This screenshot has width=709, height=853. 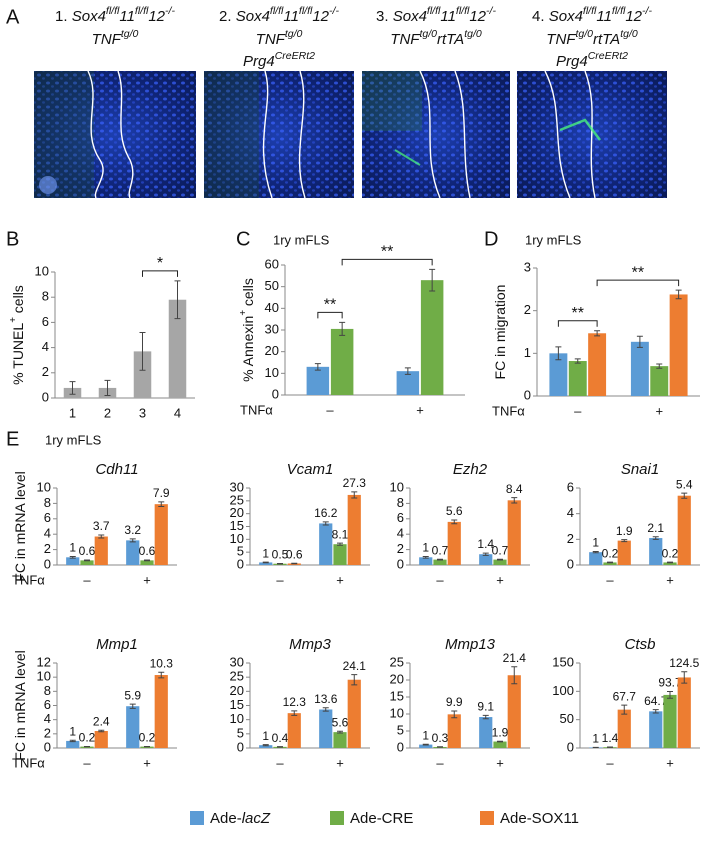 What do you see at coordinates (454, 511) in the screenshot?
I see `data-label: 5.6` at bounding box center [454, 511].